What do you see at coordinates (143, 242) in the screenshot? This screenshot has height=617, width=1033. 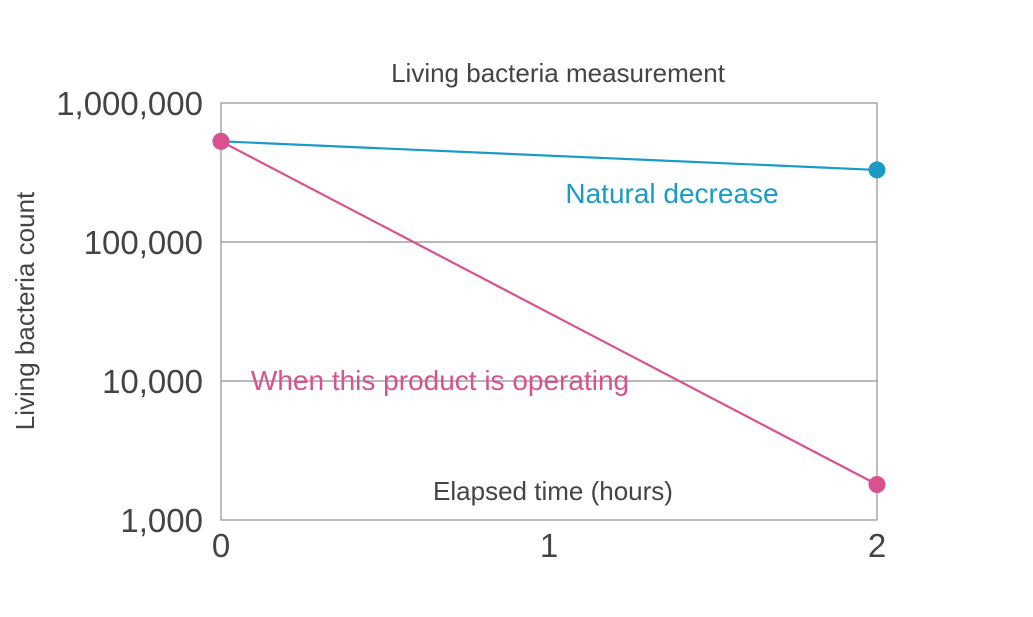 I see `y-tick-label: 100,000` at bounding box center [143, 242].